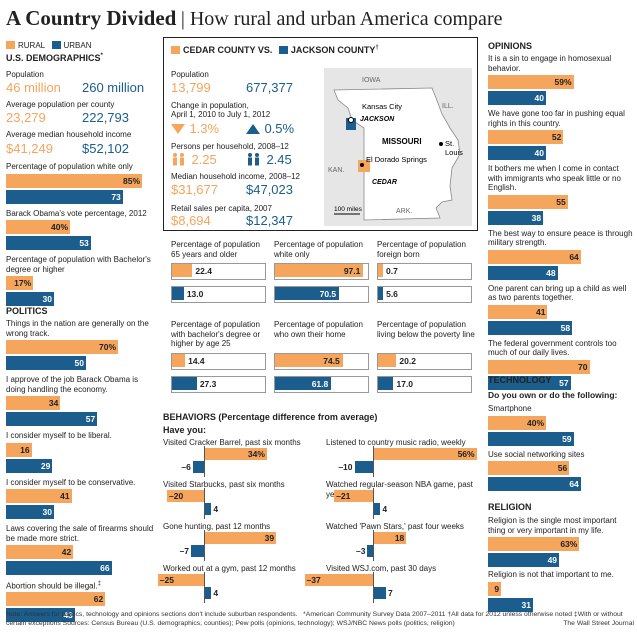  What do you see at coordinates (396, 442) in the screenshot?
I see `behavior-label: Listened to country music radio, weekly` at bounding box center [396, 442].